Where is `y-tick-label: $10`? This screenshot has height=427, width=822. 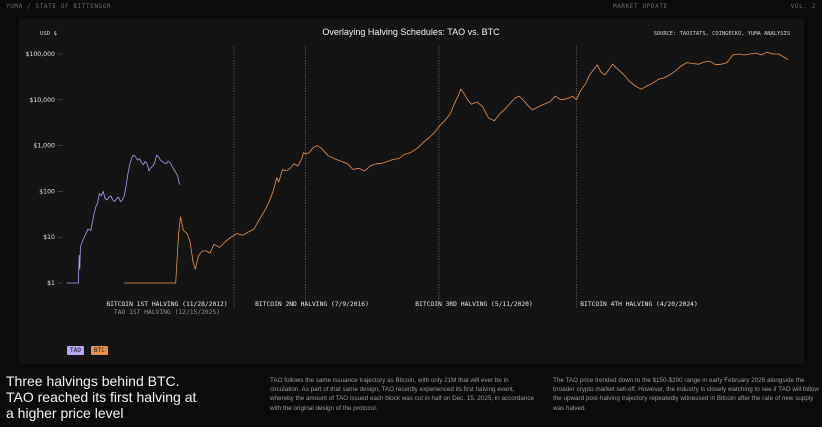
y-tick-label: $10 is located at coordinates (49, 237).